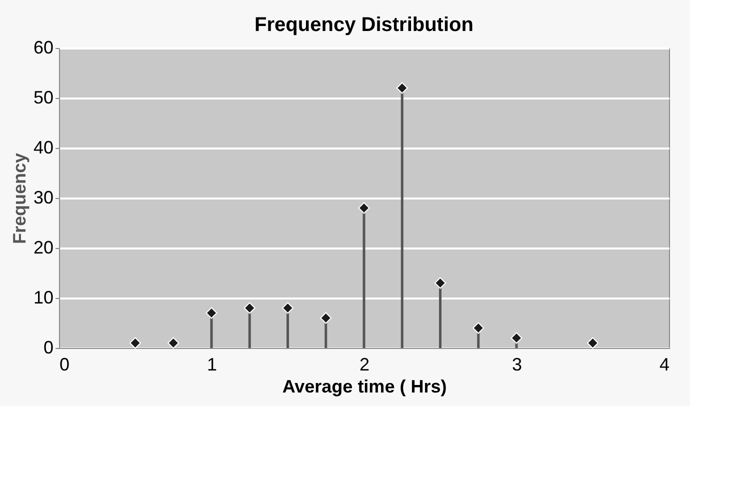  Describe the element at coordinates (364, 364) in the screenshot. I see `x-tick-label: 2` at that location.